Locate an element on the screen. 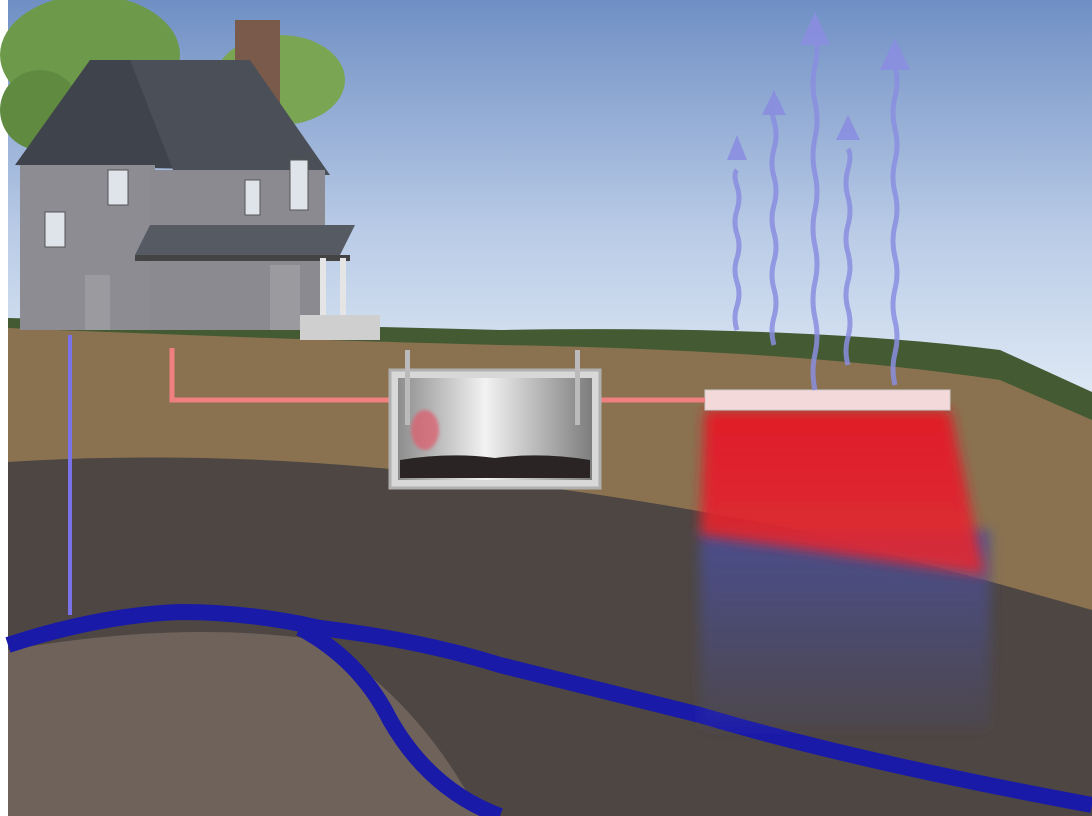  house-pipe is located at coordinates (287, 375).